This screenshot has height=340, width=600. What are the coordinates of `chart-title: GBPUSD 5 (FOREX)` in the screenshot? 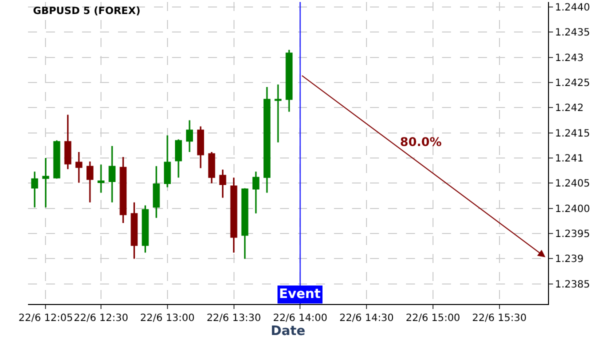 It's located at (86, 11).